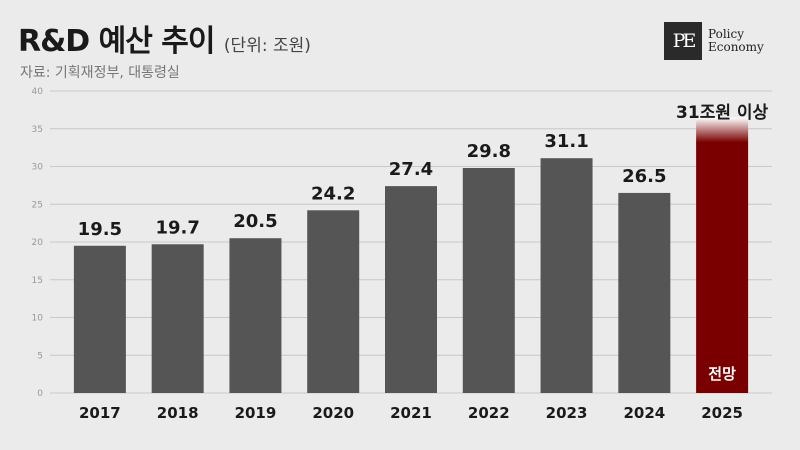  What do you see at coordinates (116, 41) in the screenshot?
I see `title-text: R&D 예산 추이` at bounding box center [116, 41].